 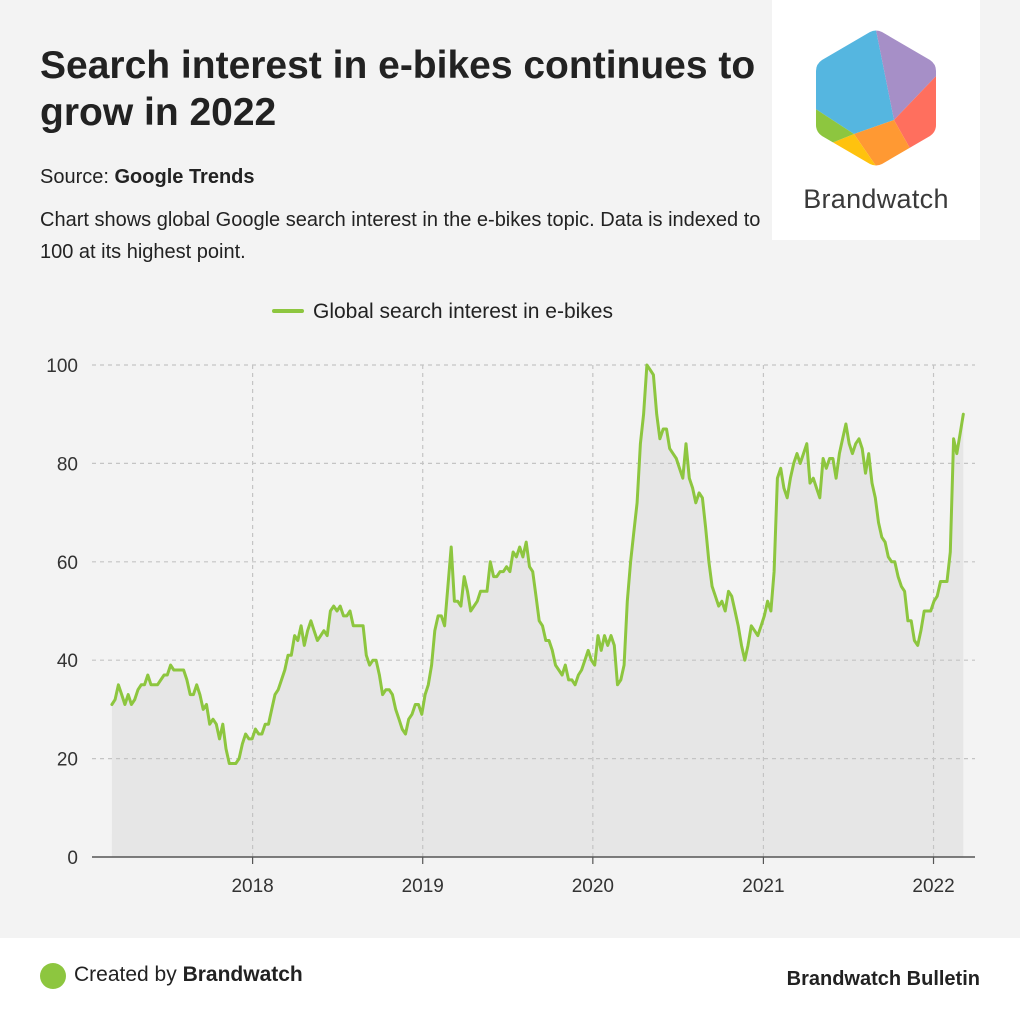 I want to click on y-tick-label: 20, so click(x=67, y=760).